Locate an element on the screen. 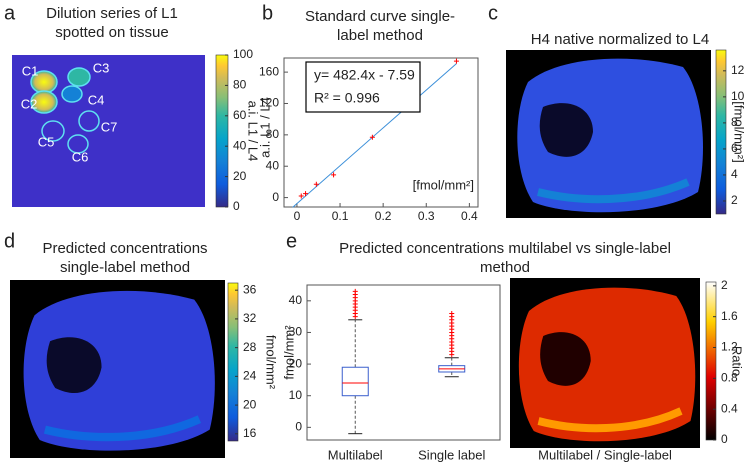 Image resolution: width=744 pixels, height=464 pixels. y-tick-label: 30 is located at coordinates (296, 332).